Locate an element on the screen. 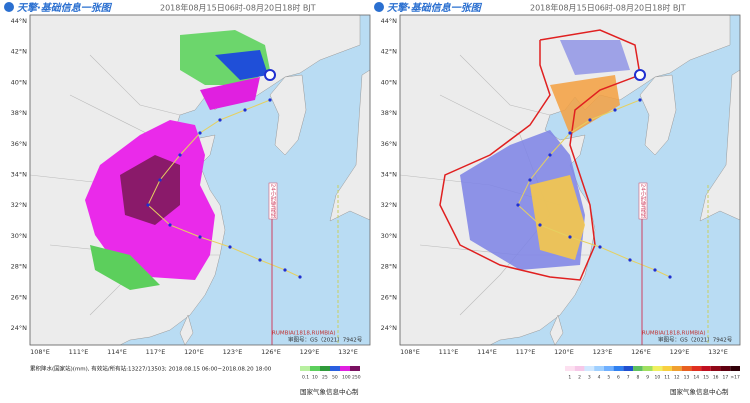 The height and width of the screenshot is (403, 750). lat-label: 42°N is located at coordinates (389, 52).